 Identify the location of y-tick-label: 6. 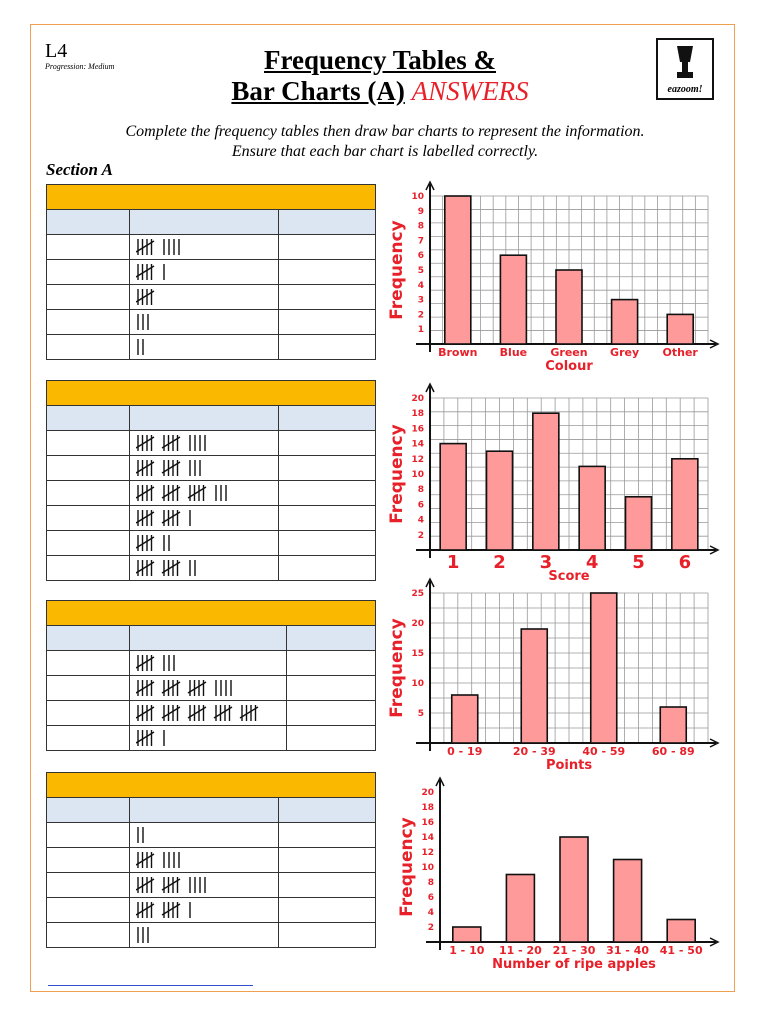
(421, 505).